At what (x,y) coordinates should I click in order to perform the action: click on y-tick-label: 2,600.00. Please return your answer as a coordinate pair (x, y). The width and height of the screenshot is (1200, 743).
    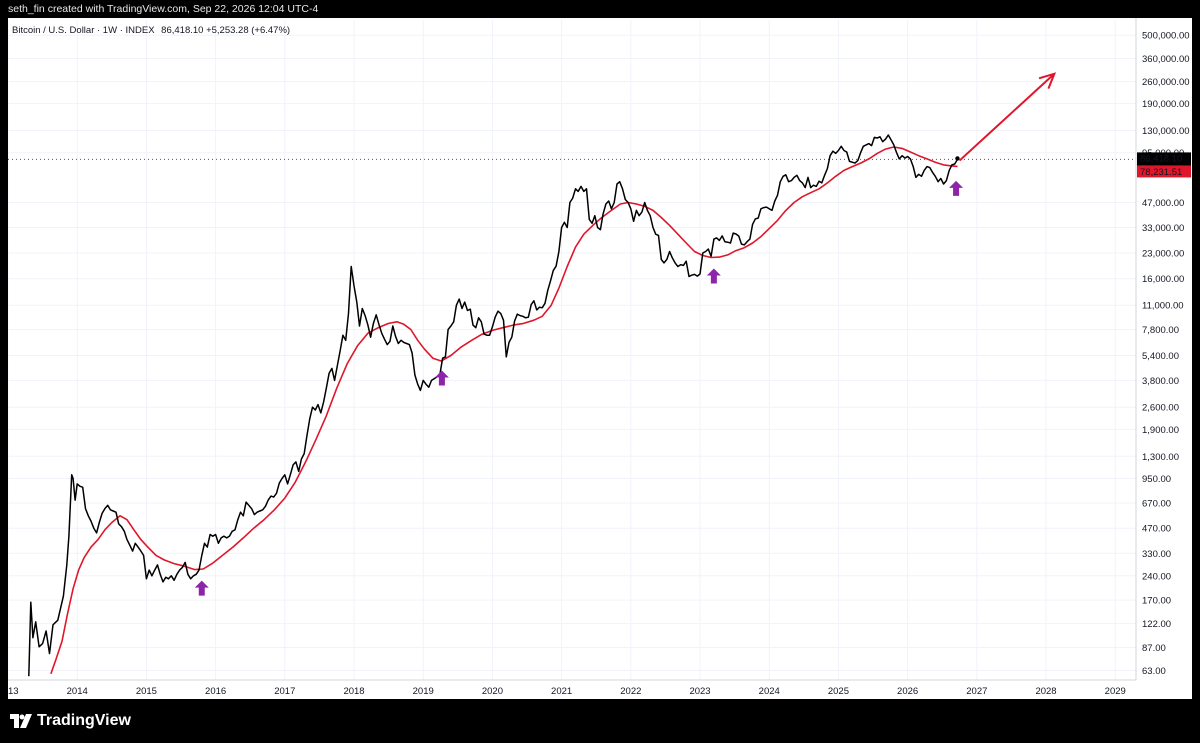
    Looking at the image, I should click on (1160, 408).